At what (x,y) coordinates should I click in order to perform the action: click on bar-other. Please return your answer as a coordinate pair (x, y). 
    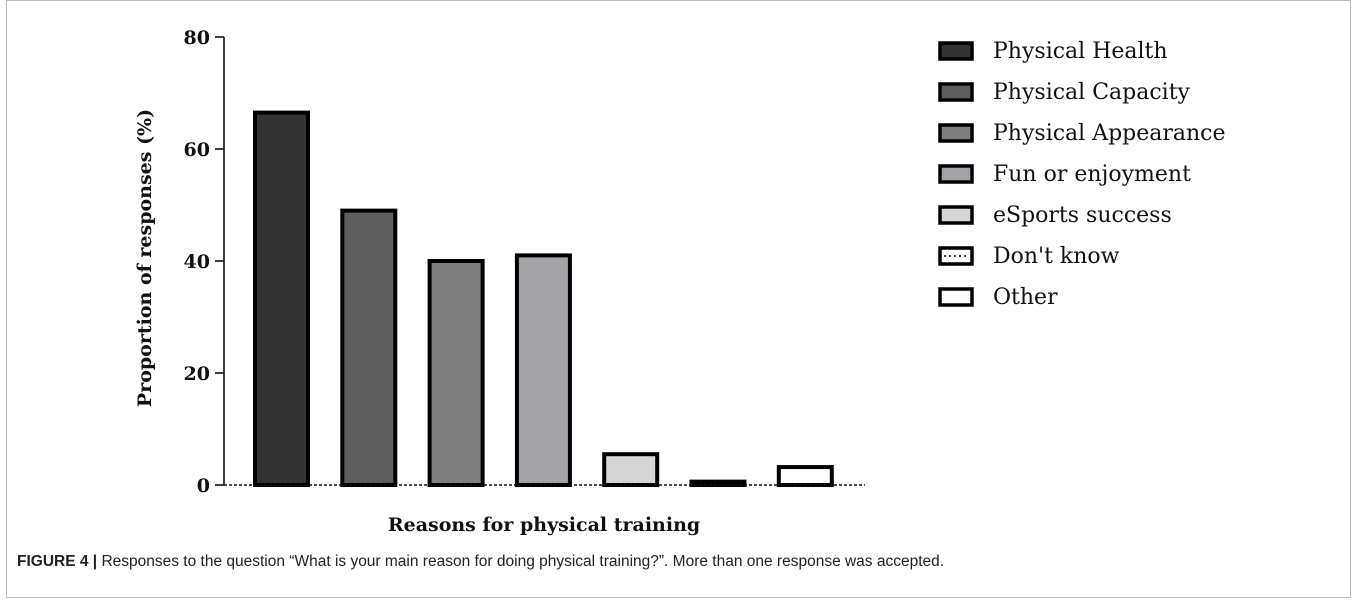
    Looking at the image, I should click on (805, 476).